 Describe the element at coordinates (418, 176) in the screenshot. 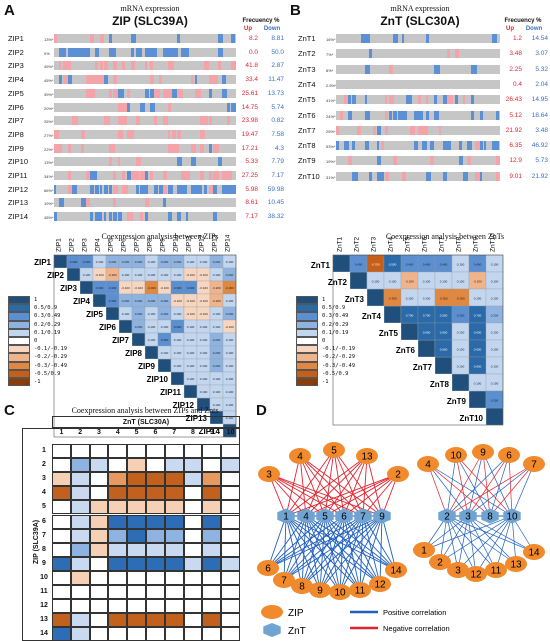

I see `znt-row-bar` at that location.